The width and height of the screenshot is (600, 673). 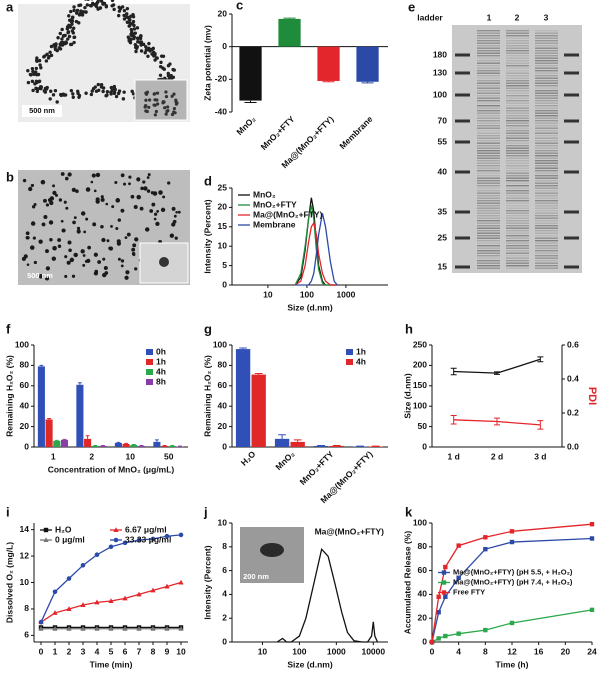 What do you see at coordinates (274, 224) in the screenshot?
I see `legend-label: Membrane` at bounding box center [274, 224].